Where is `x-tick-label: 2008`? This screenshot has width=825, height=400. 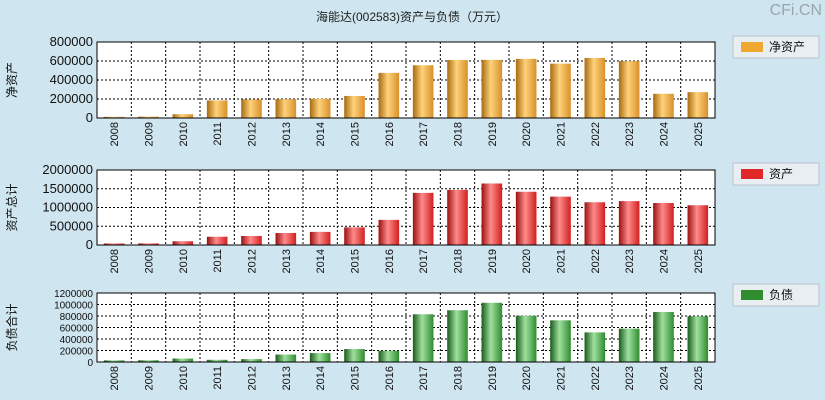 x-tick-label: 2008 is located at coordinates (115, 378).